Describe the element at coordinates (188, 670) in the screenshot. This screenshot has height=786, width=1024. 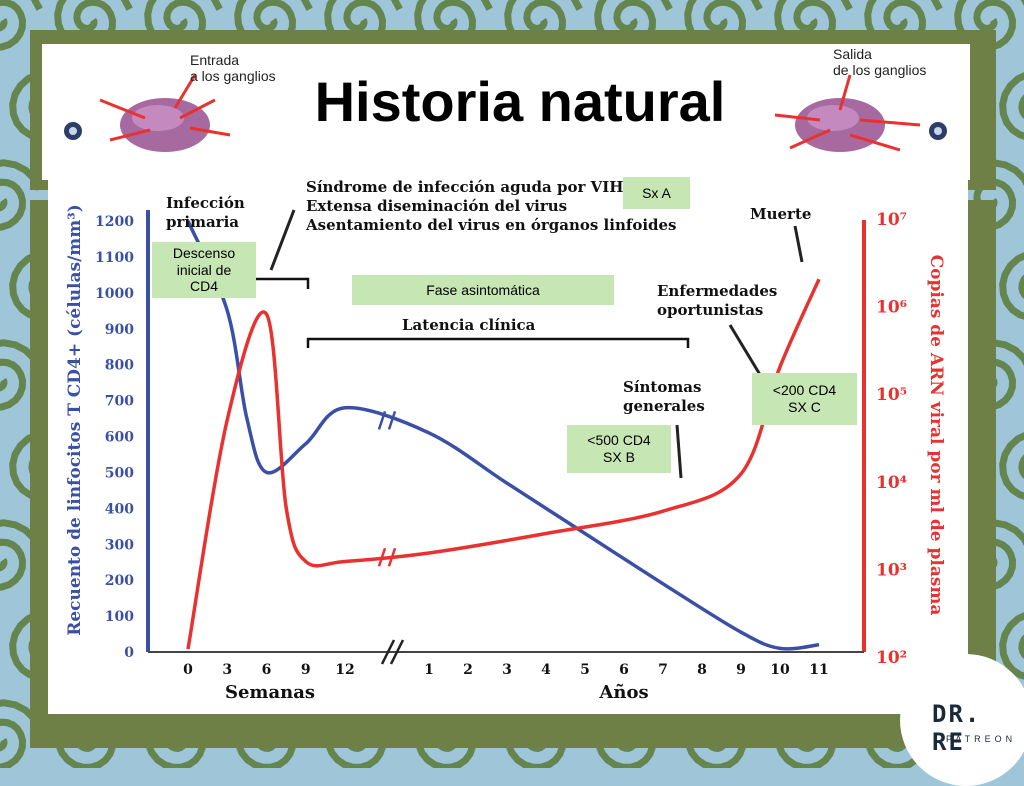
I see `x-week-tick-label: 0` at that location.